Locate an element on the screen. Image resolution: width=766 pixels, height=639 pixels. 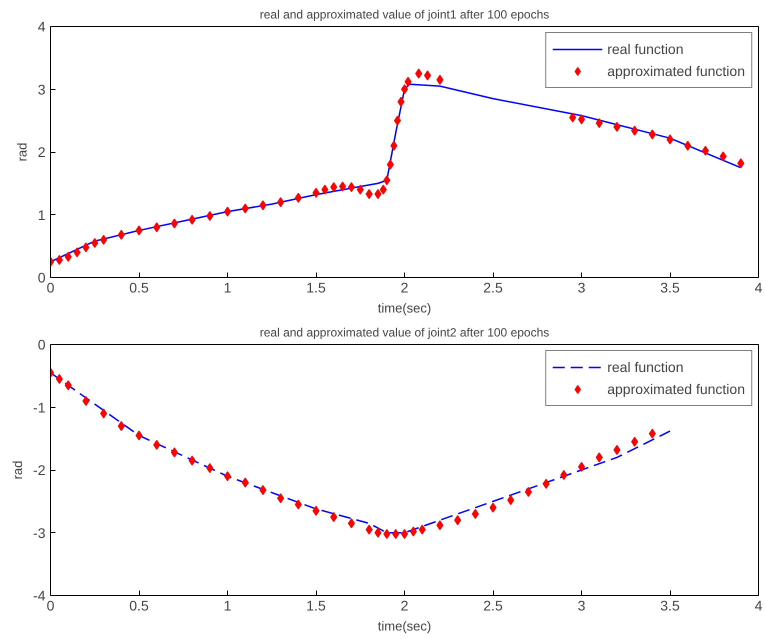
y-tick-label: -1 is located at coordinates (39, 407).